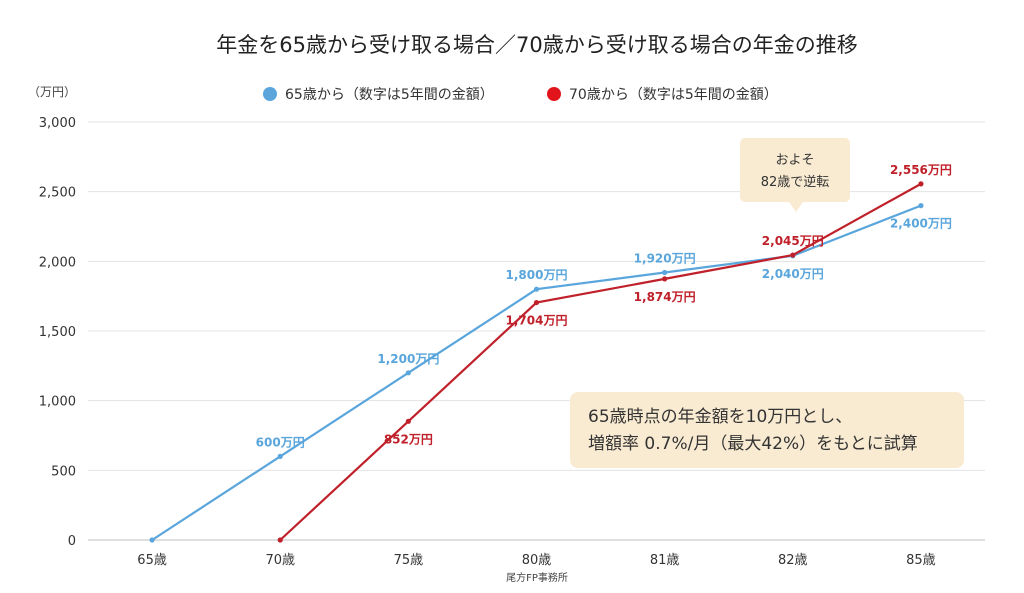 This screenshot has height=593, width=1024. What do you see at coordinates (280, 442) in the screenshot?
I see `data-label: 600万円` at bounding box center [280, 442].